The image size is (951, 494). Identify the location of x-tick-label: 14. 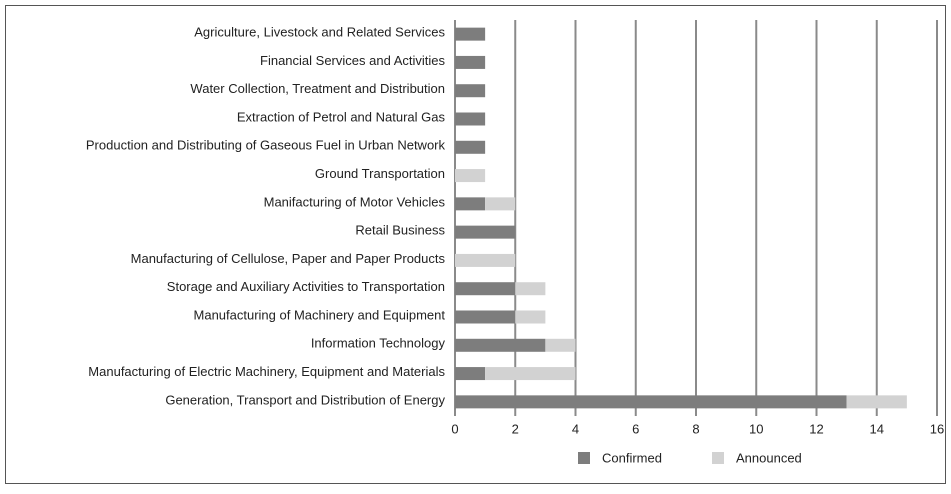
(877, 428).